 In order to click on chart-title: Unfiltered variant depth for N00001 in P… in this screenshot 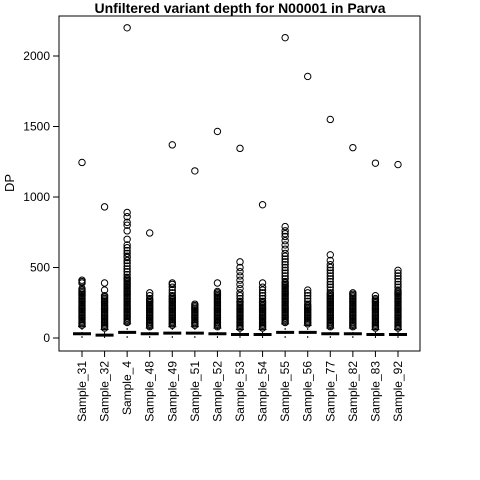, I will do `click(240, 8)`.